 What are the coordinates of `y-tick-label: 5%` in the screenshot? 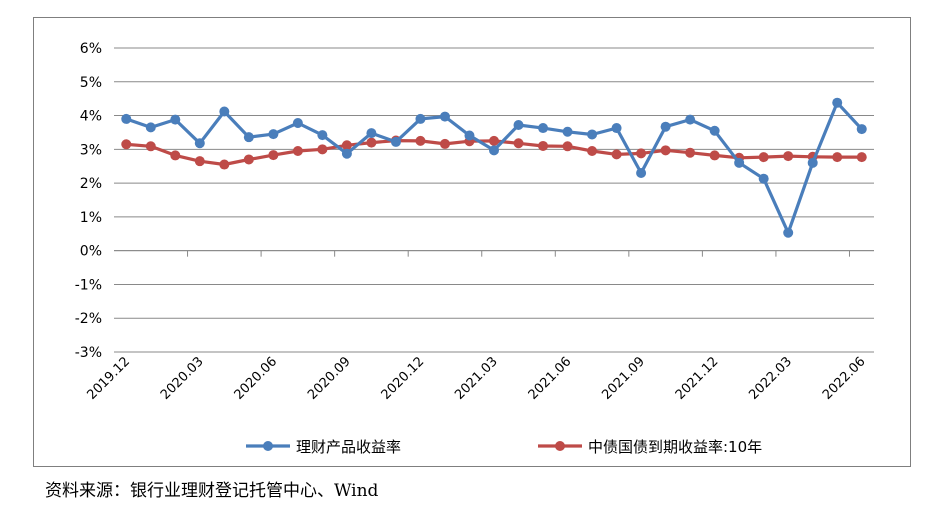 It's located at (91, 83).